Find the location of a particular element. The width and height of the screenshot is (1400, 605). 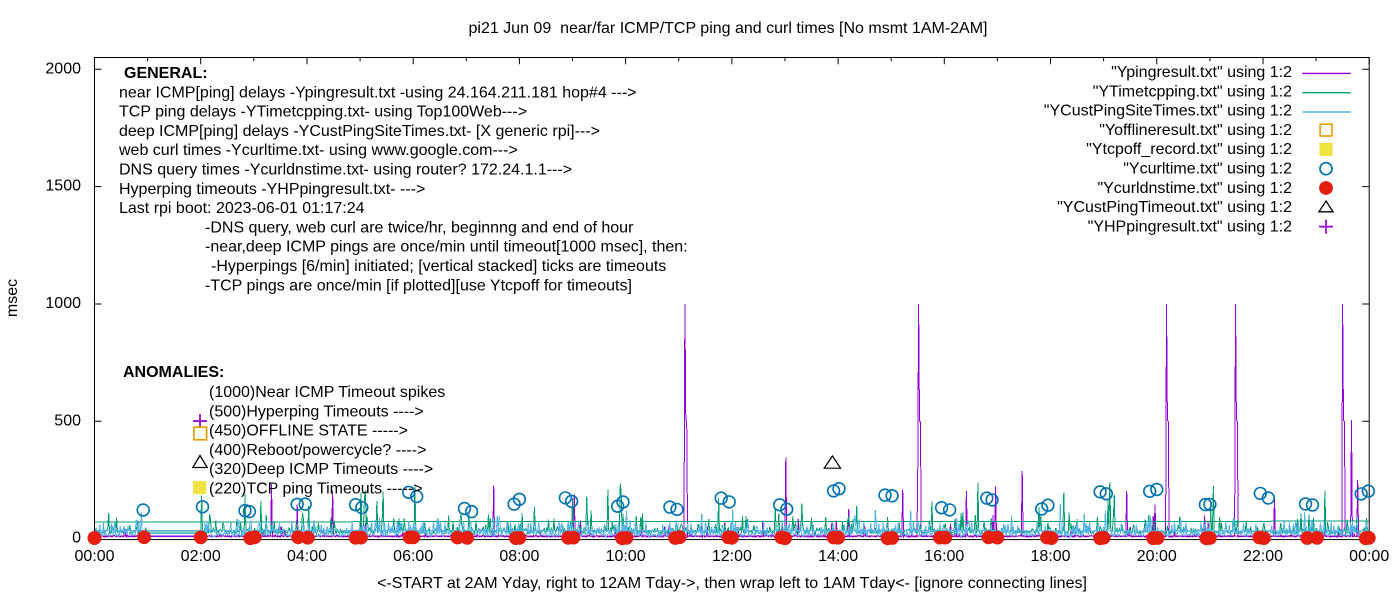

svg-text: "Yofflineresult.txt" using 1:2 is located at coordinates (1195, 130).